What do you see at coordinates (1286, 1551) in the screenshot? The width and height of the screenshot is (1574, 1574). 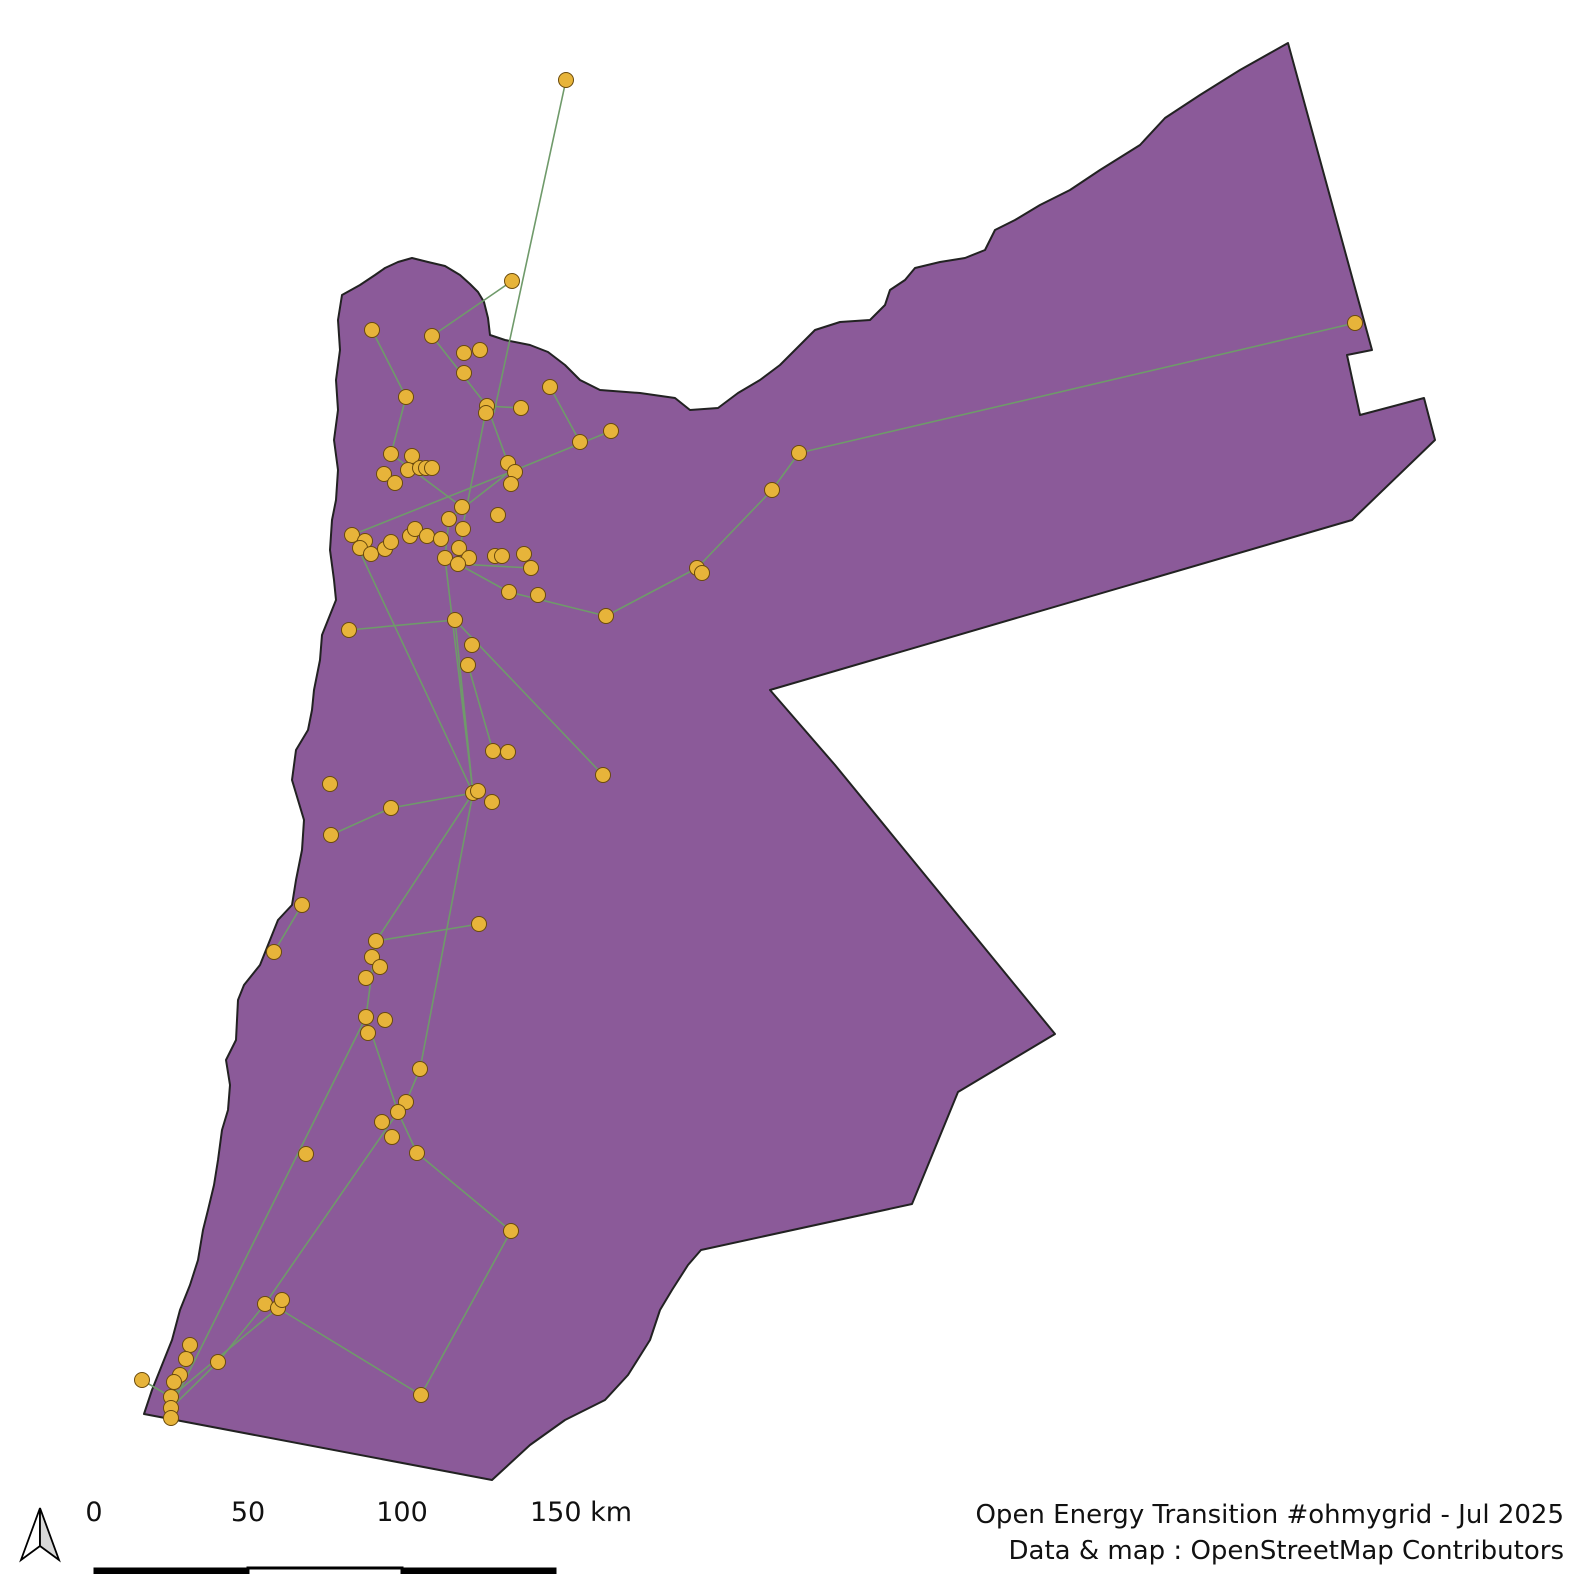 I see `credits-line-2: Data & map : OpenStreetMap Contributors` at bounding box center [1286, 1551].